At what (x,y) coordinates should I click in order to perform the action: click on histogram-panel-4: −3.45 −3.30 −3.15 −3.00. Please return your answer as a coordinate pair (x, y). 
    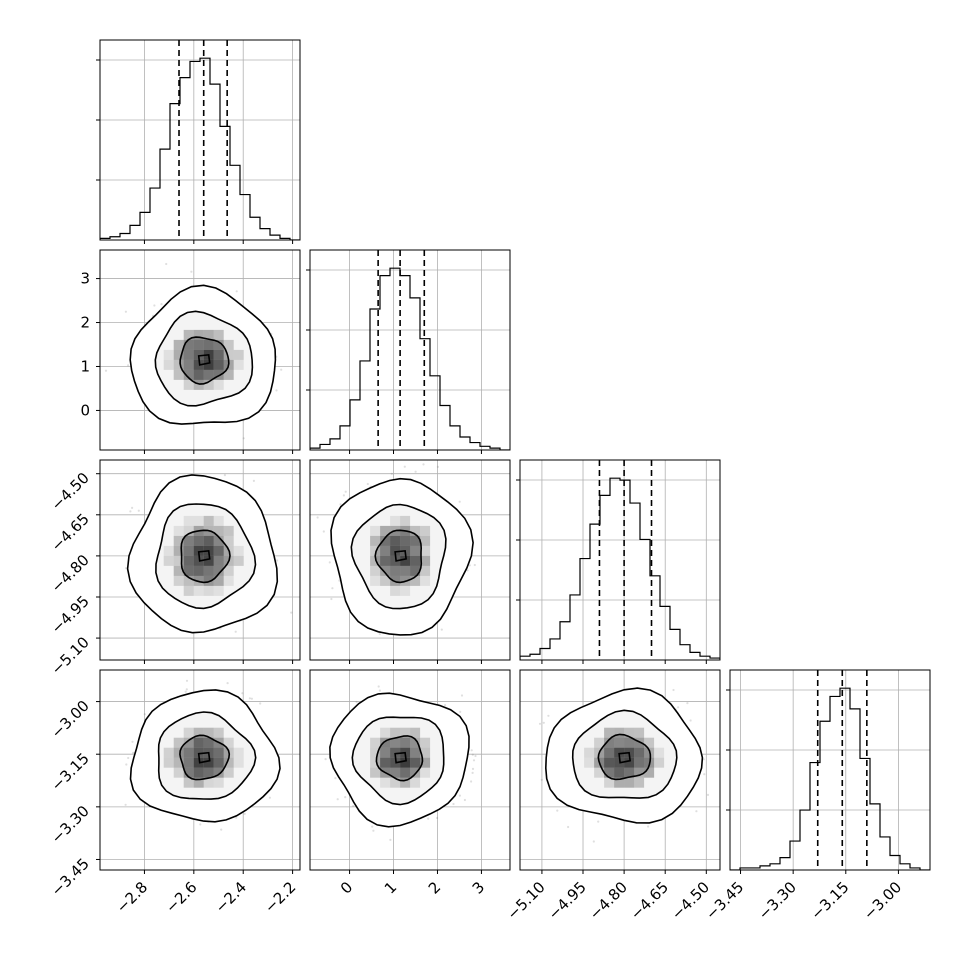
    Looking at the image, I should click on (816, 796).